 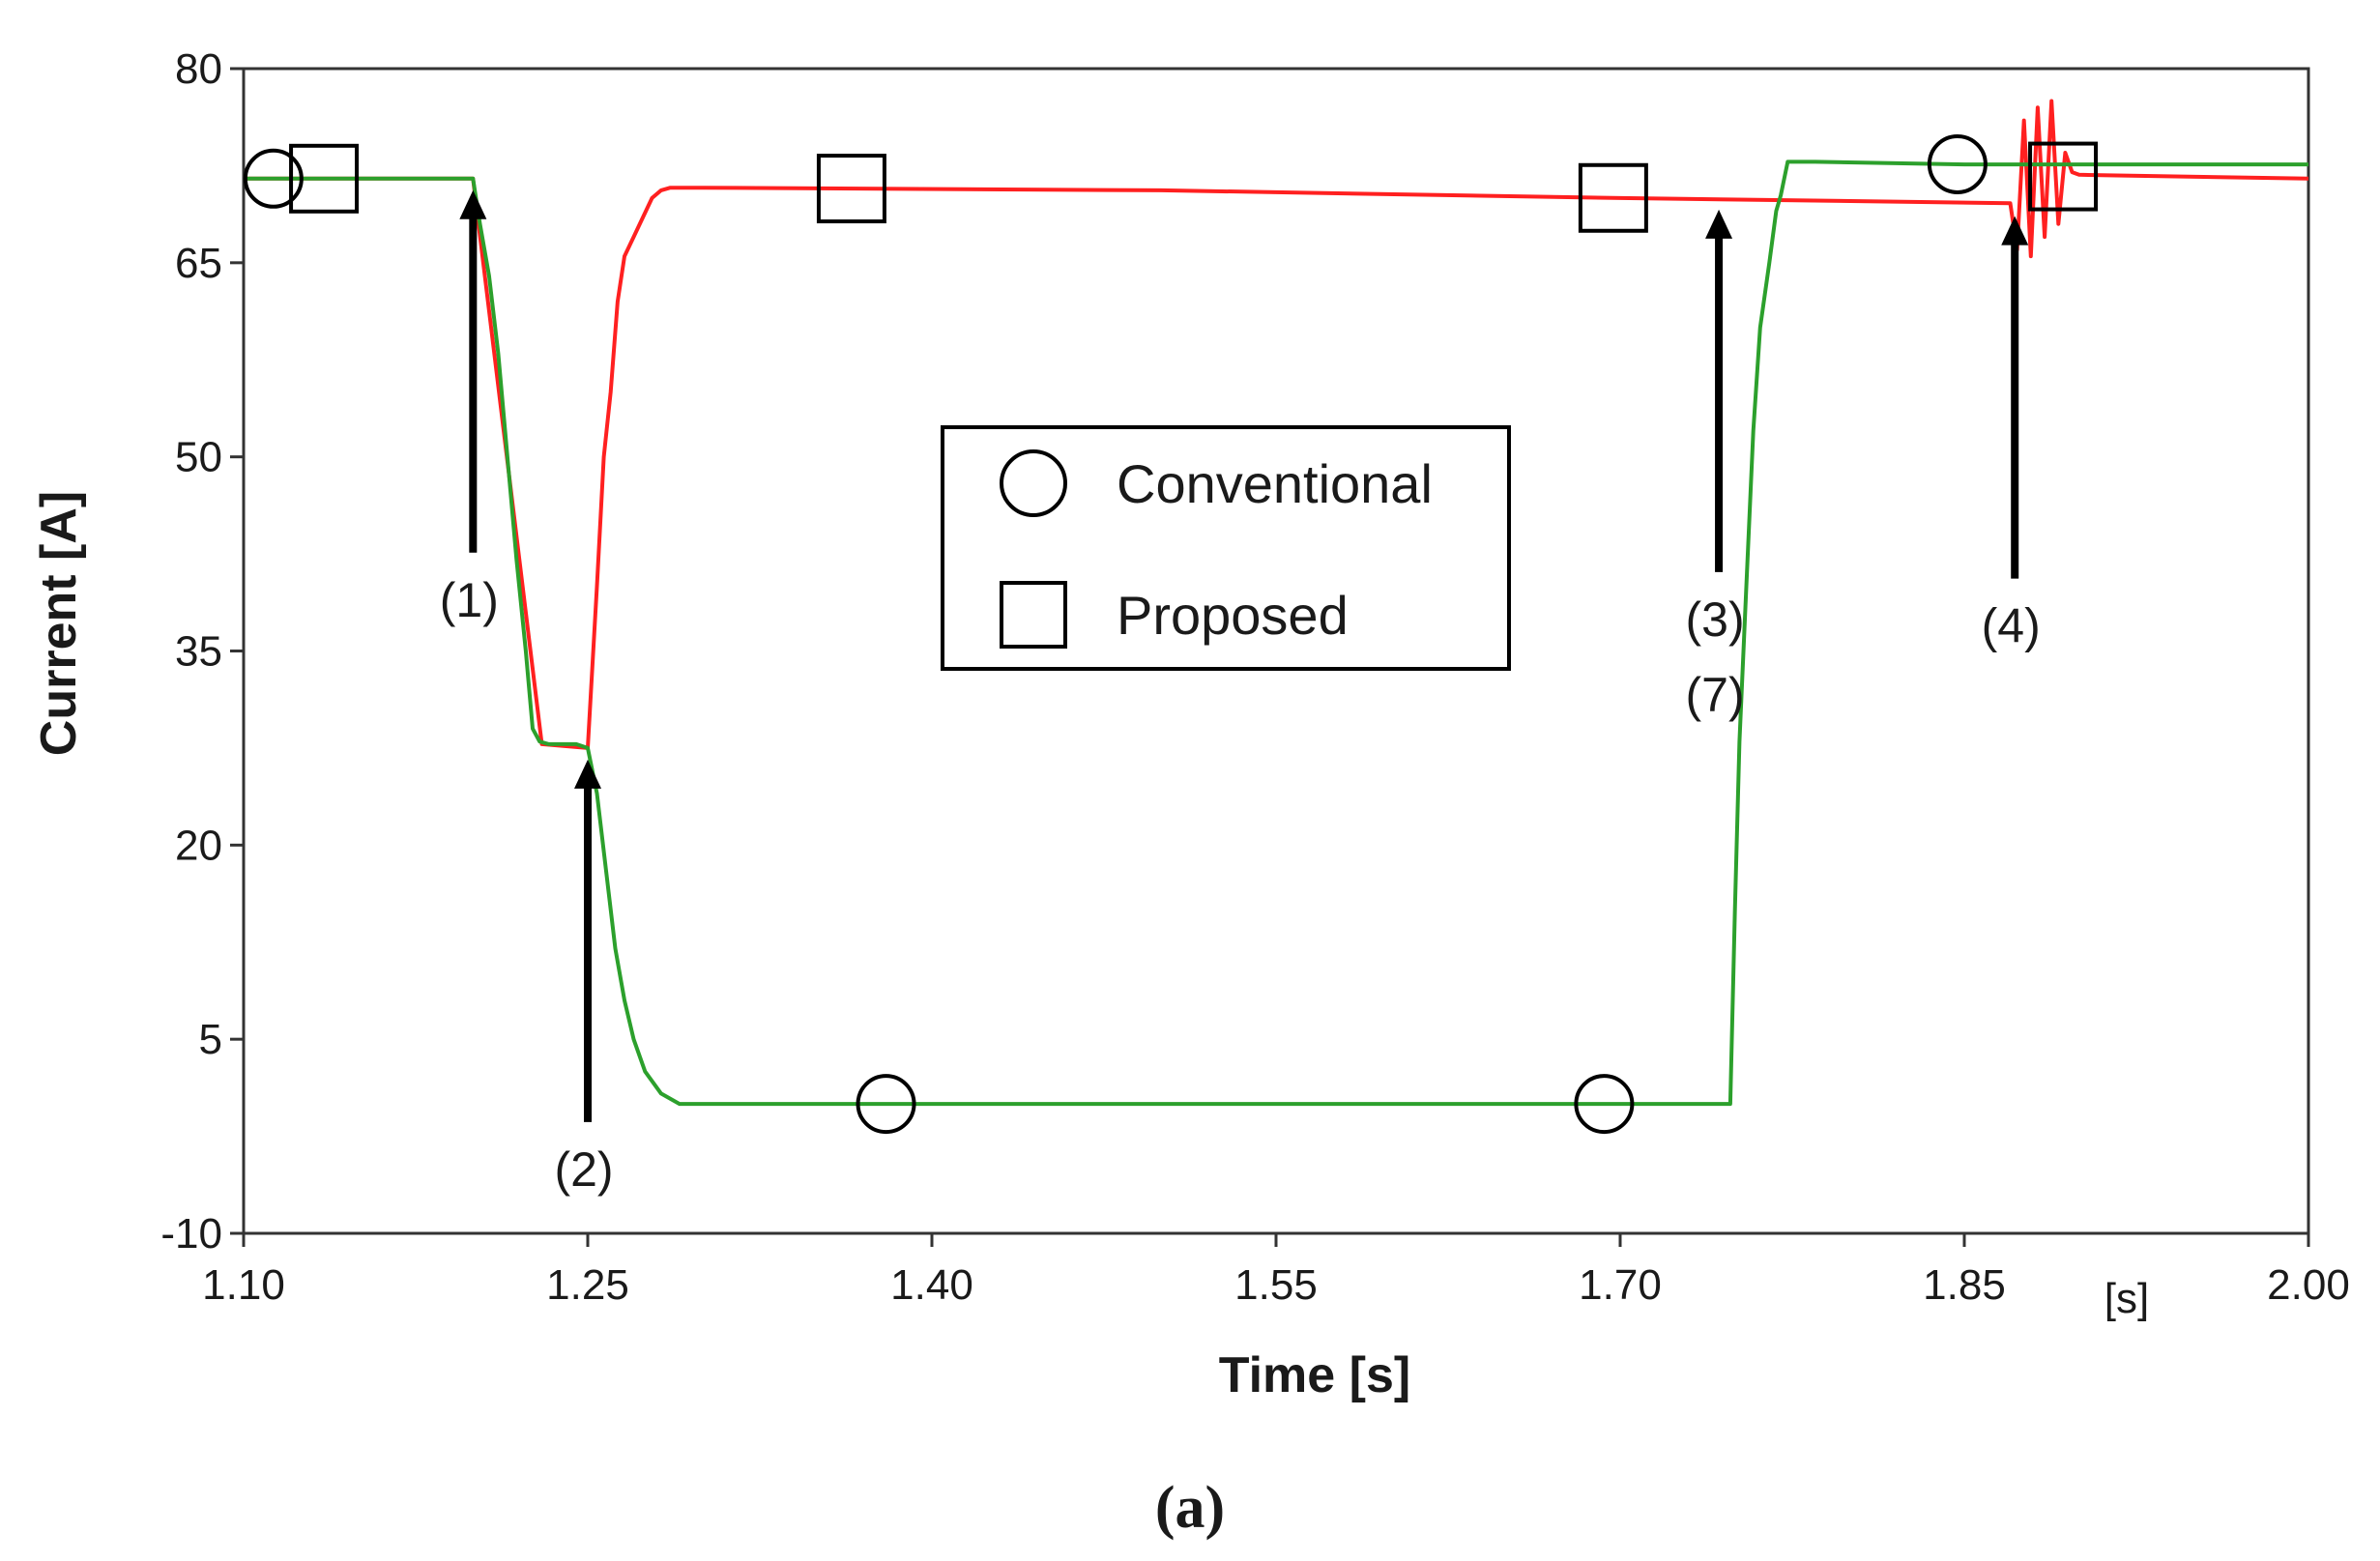 What do you see at coordinates (199, 69) in the screenshot?
I see `y-tick-label: 80` at bounding box center [199, 69].